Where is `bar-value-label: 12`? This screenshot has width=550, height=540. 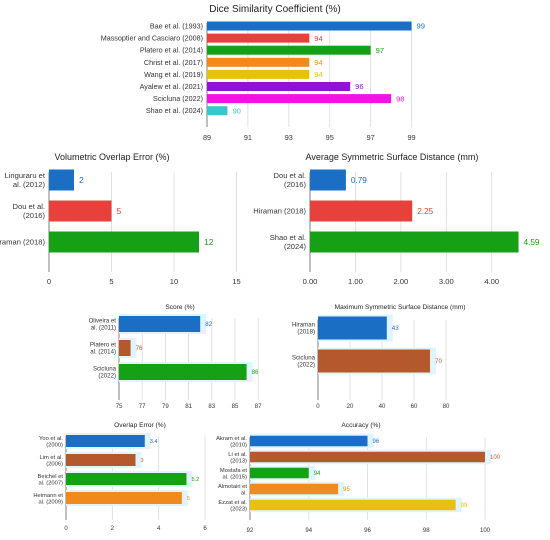
bar-value-label: 12 is located at coordinates (209, 242).